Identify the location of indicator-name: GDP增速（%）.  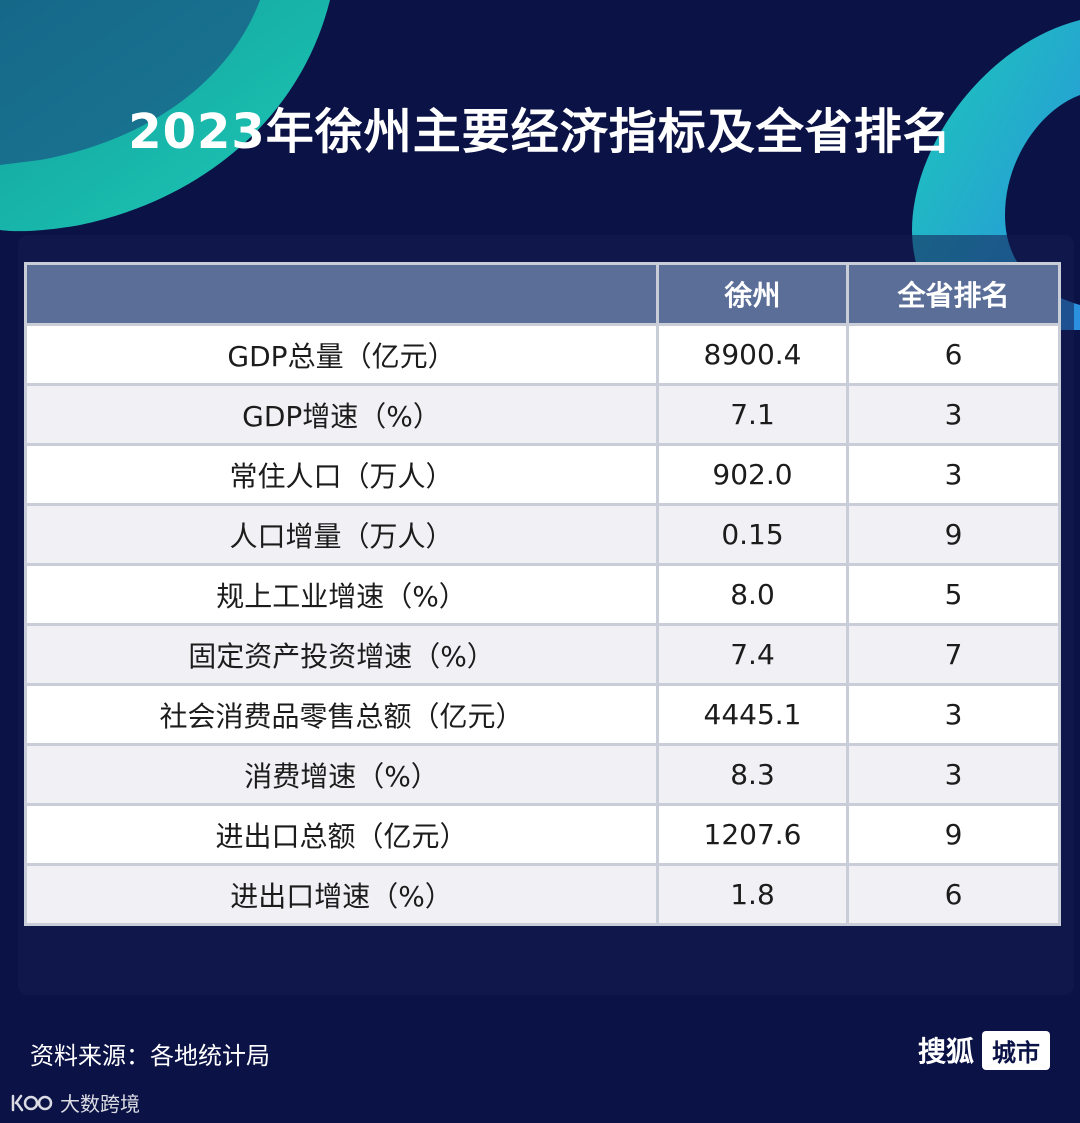
(341, 414).